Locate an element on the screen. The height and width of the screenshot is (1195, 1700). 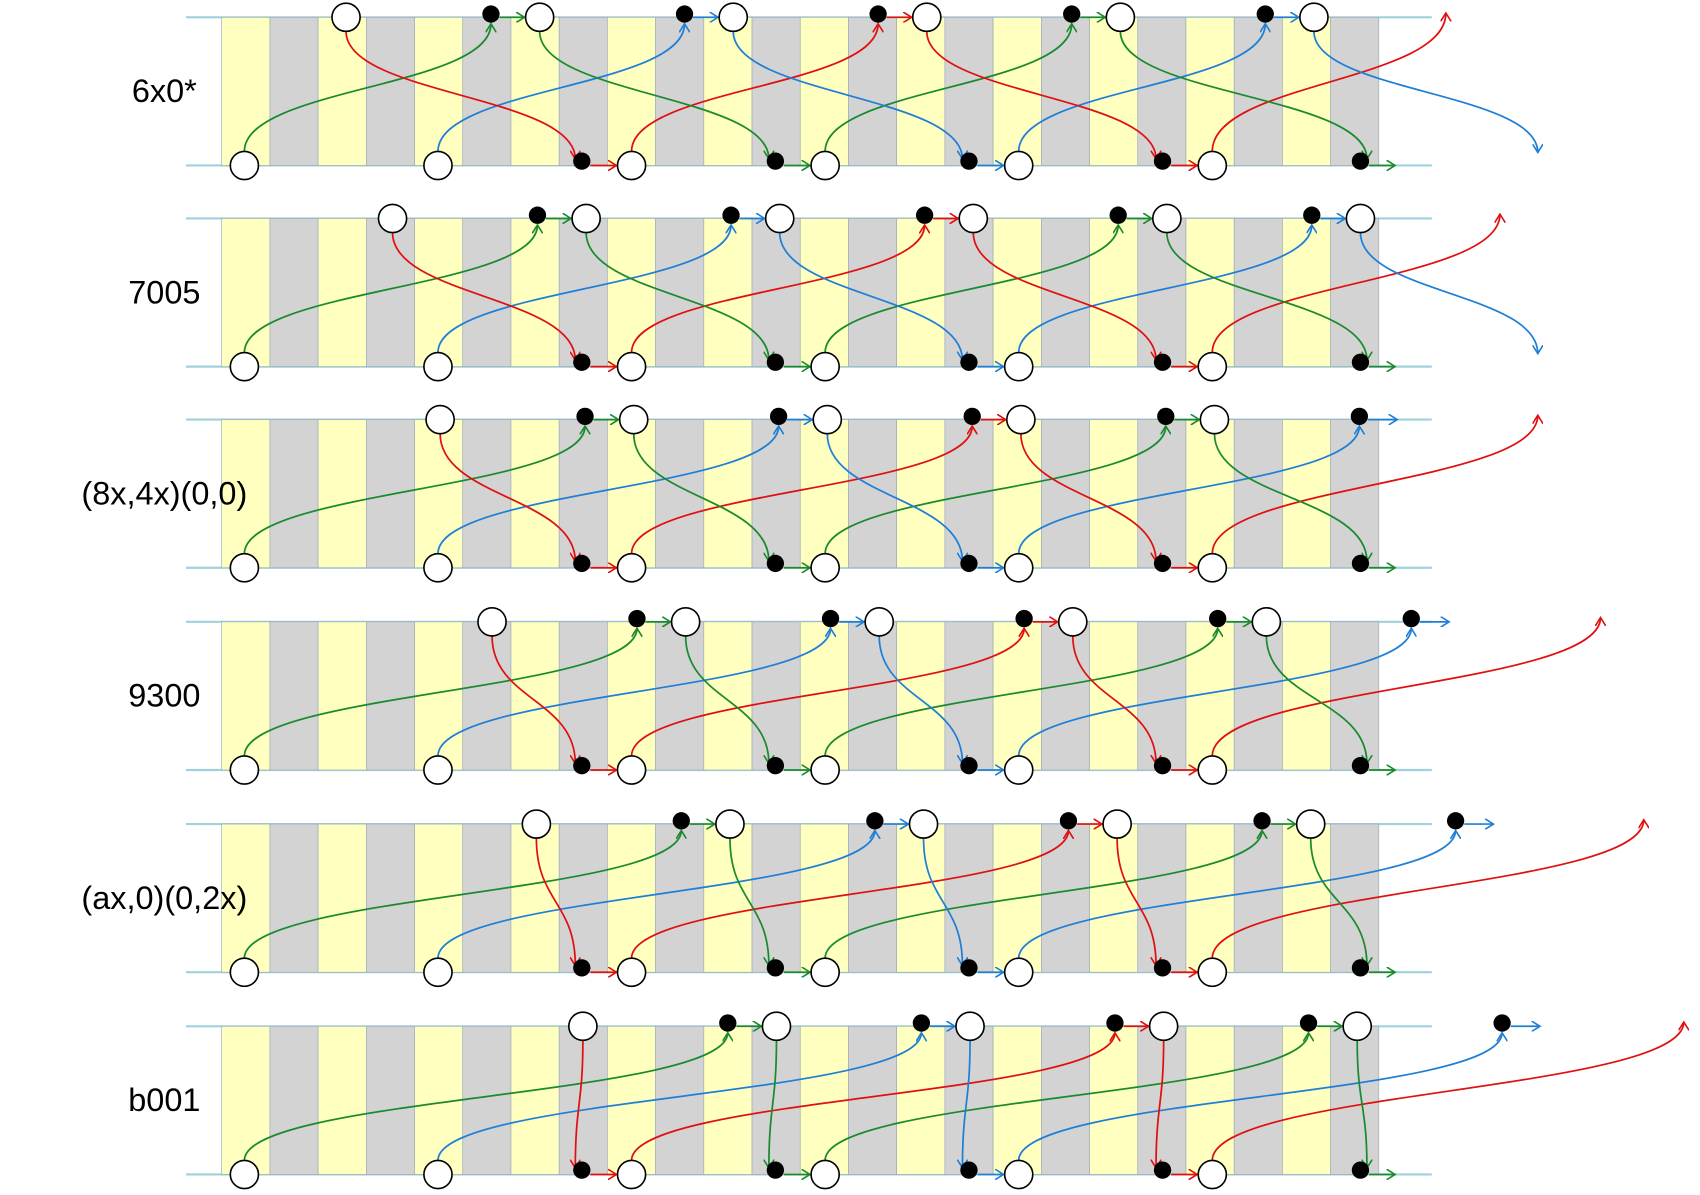
row-label: 9300 is located at coordinates (164, 696).